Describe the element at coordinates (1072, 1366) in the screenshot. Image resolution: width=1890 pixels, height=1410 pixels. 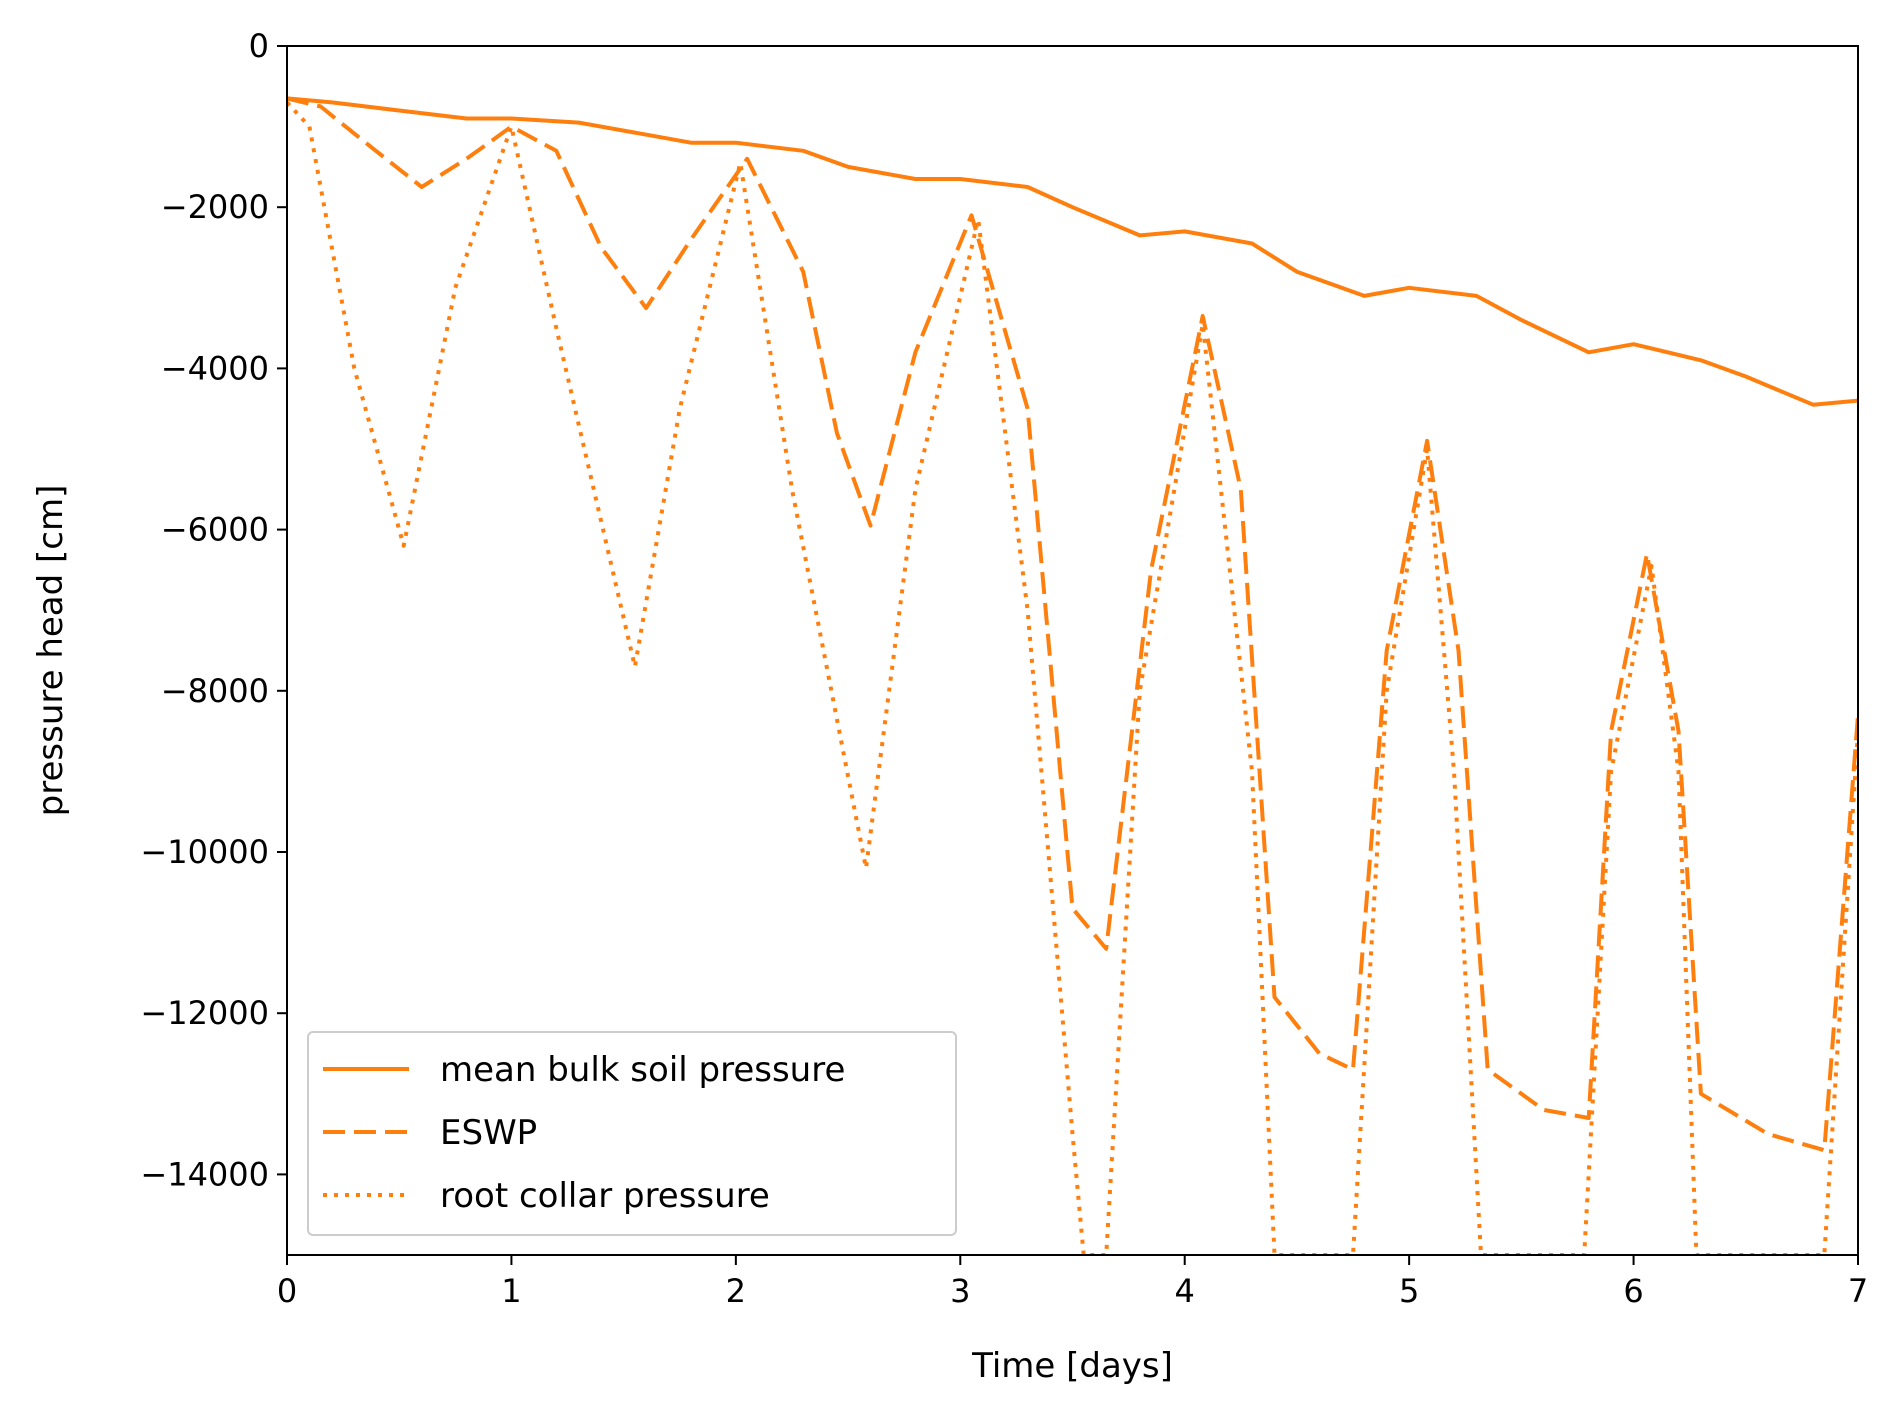
I see `x-axis-label: Time [days]` at that location.